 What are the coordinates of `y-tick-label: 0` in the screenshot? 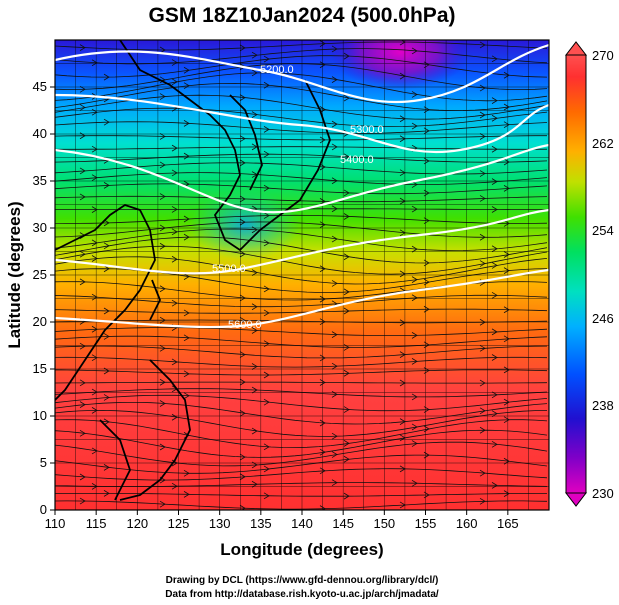 It's located at (43, 509).